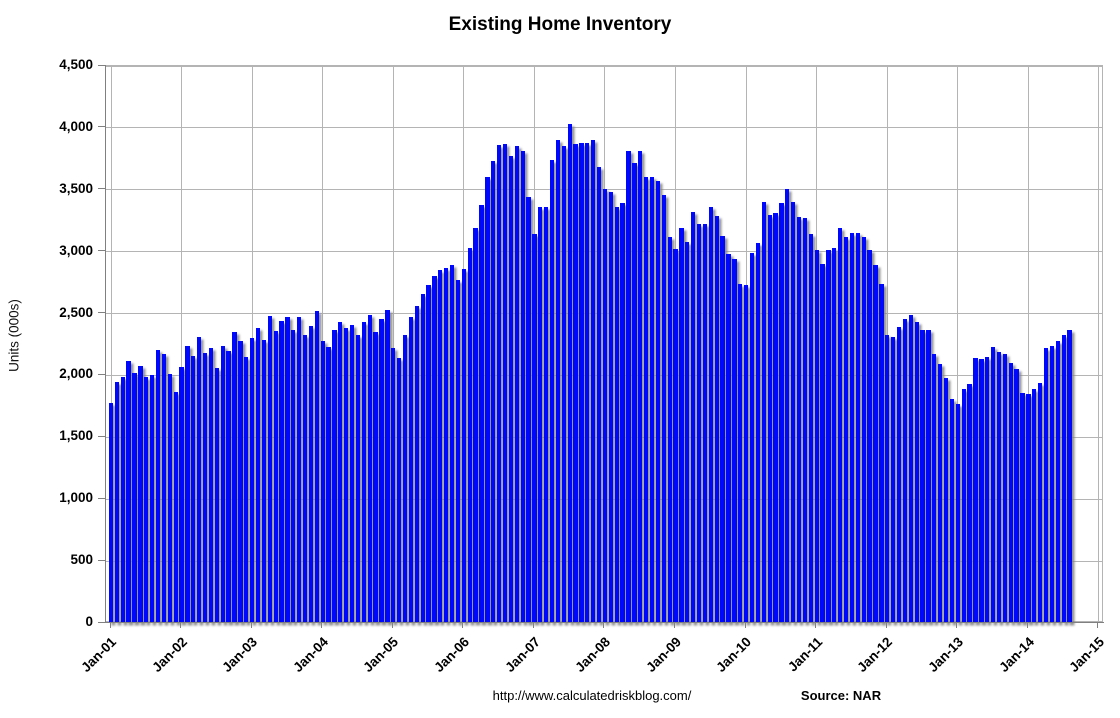 The width and height of the screenshot is (1120, 718). I want to click on y-tick-label-2,000: 2,000, so click(76, 374).